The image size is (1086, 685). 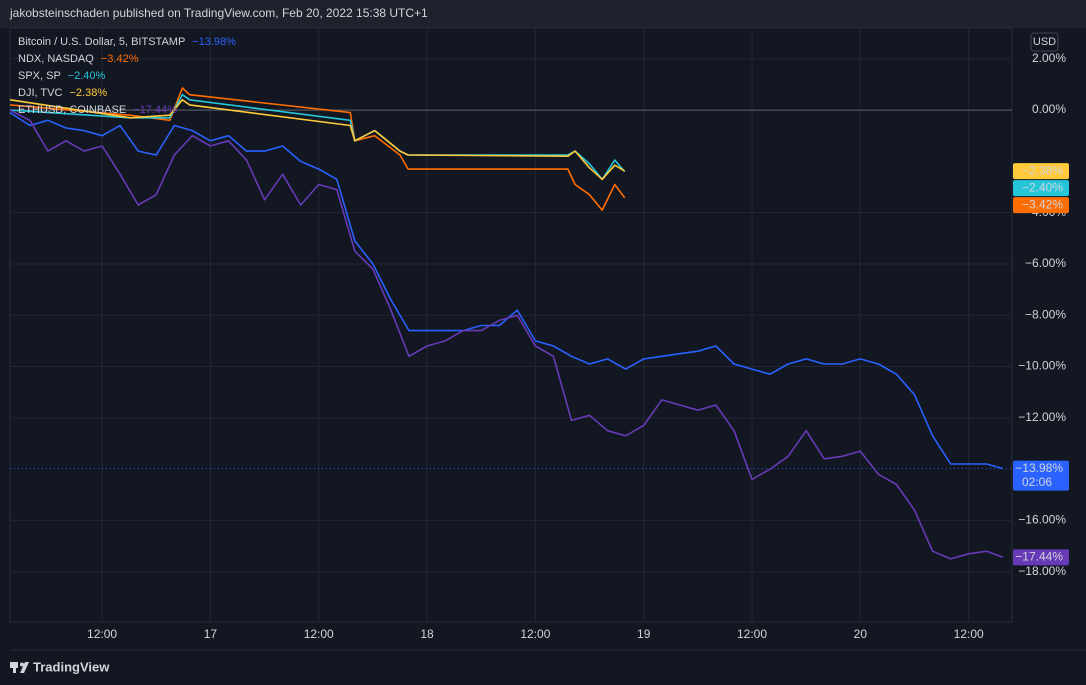 I want to click on legend-entry: DJI, TVC −2.38%, so click(x=62, y=93).